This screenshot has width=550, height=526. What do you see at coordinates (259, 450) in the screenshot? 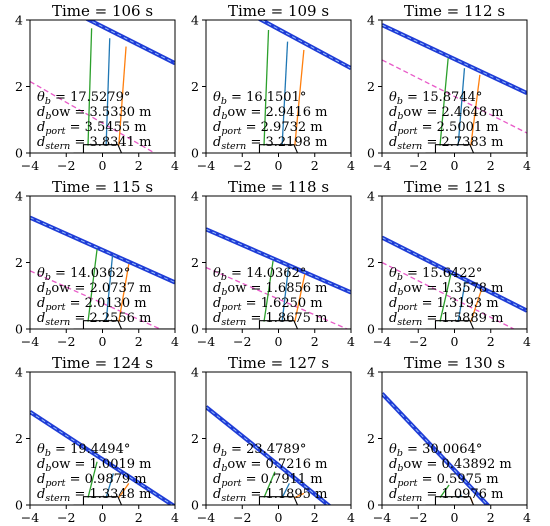
I see `theta-annotation: θb = 23.4789°` at bounding box center [259, 450].